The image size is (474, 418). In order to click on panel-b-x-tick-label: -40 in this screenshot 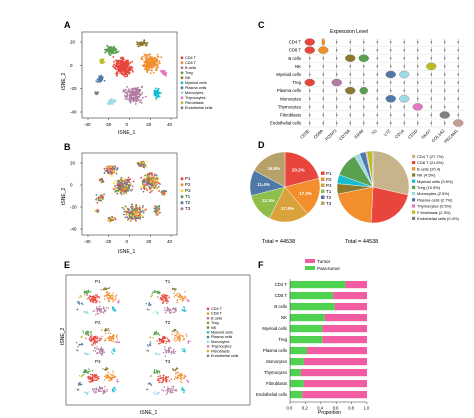, I will do `click(87, 241)`.